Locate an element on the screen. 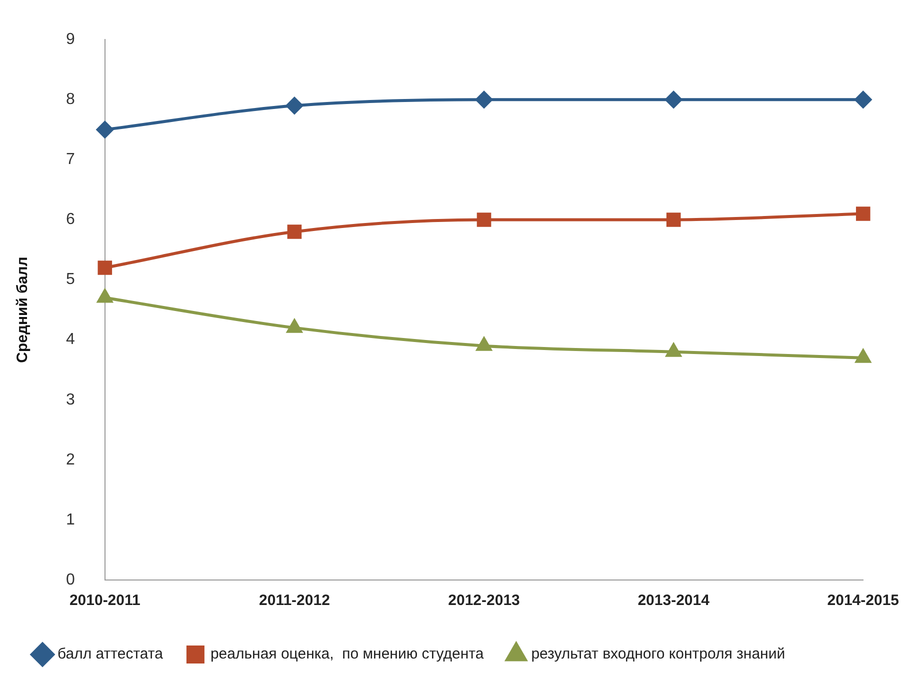 This screenshot has height=677, width=911. x-tick-label: 2012-2013 is located at coordinates (484, 601).